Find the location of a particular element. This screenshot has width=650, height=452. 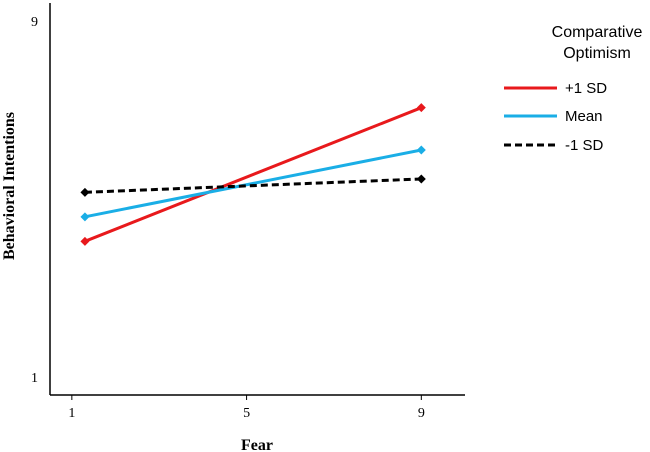

legend-label-mean: Mean is located at coordinates (584, 116).